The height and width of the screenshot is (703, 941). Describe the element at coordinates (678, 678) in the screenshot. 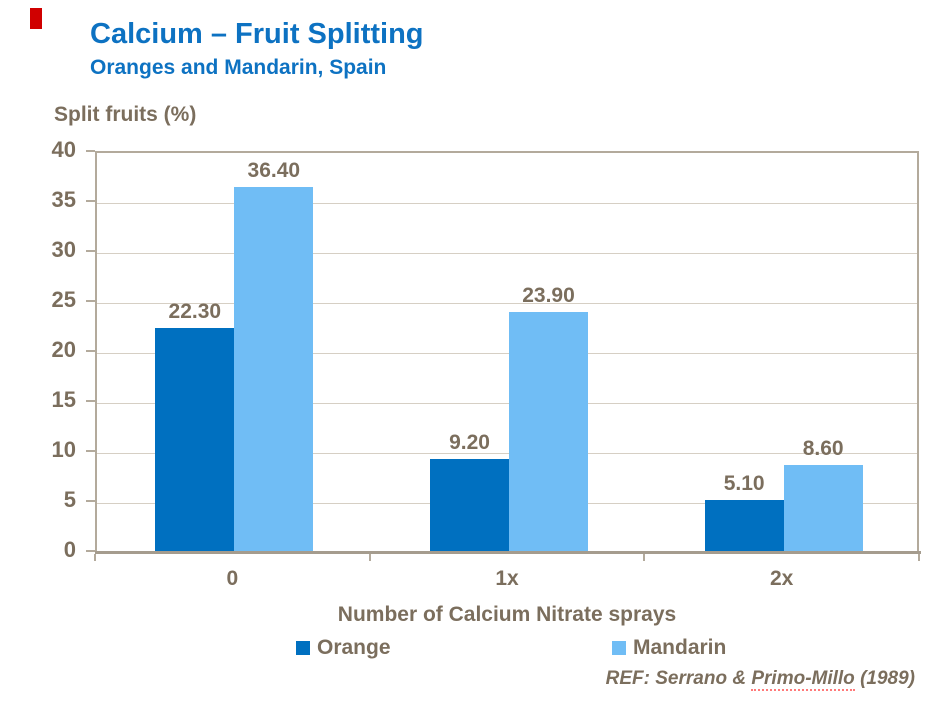

I see `reference-prefix: REF: Serrano &` at that location.